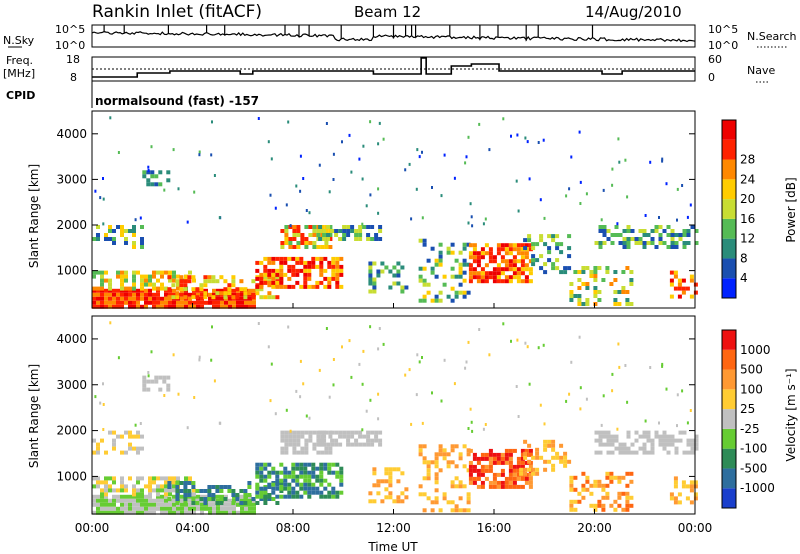 This screenshot has height=554, width=800. What do you see at coordinates (729, 438) in the screenshot?
I see `colorbar-segment` at bounding box center [729, 438].